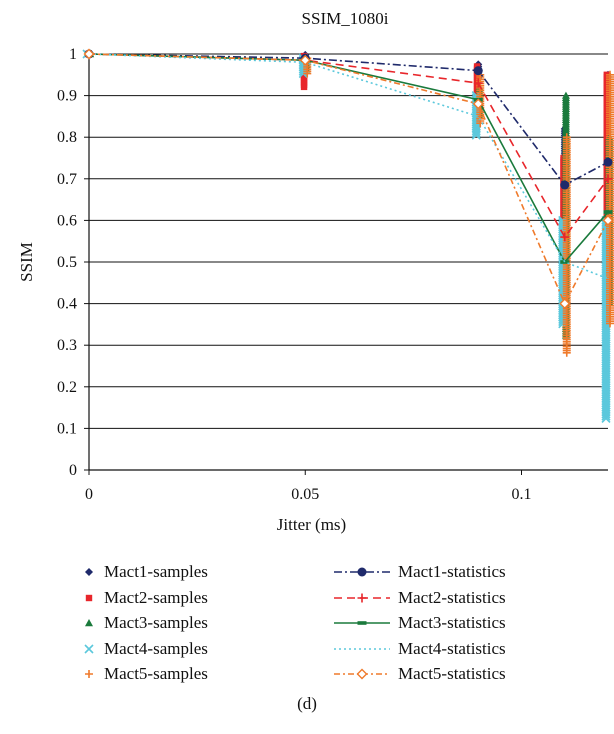 The image size is (614, 734). I want to click on y-tick-label: 0.8, so click(67, 137).